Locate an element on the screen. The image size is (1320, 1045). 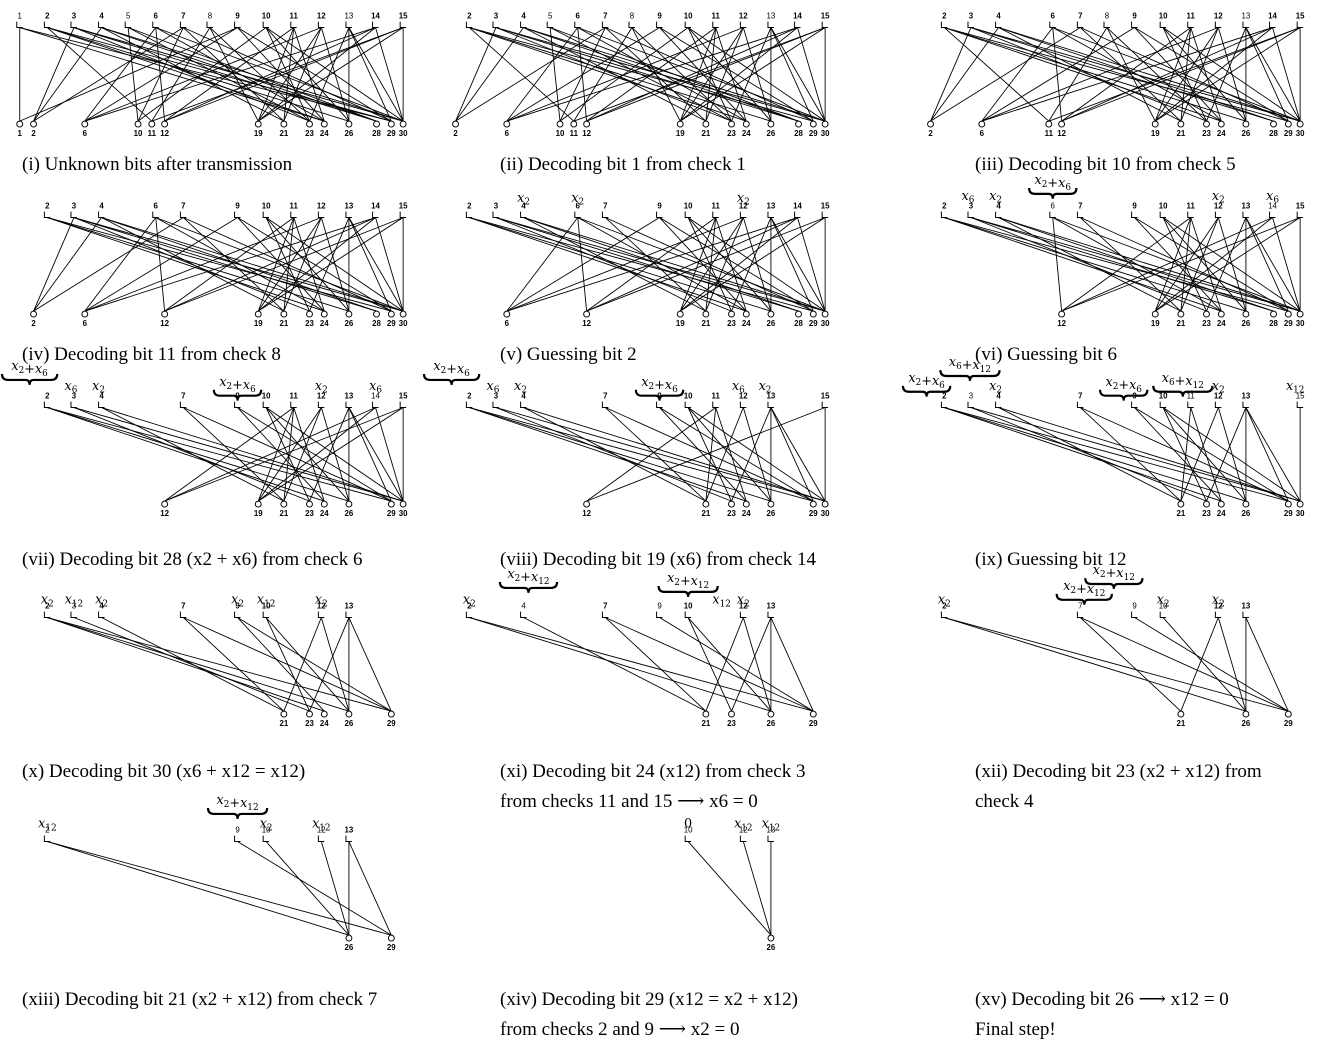
check-label: 6 is located at coordinates (578, 16).